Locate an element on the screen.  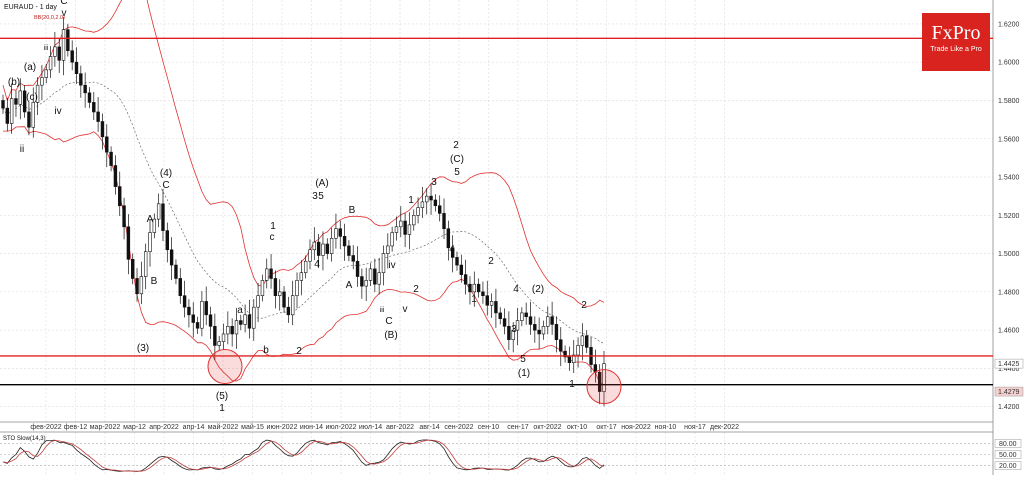
x-tick-label: сен-2022 is located at coordinates (458, 427).